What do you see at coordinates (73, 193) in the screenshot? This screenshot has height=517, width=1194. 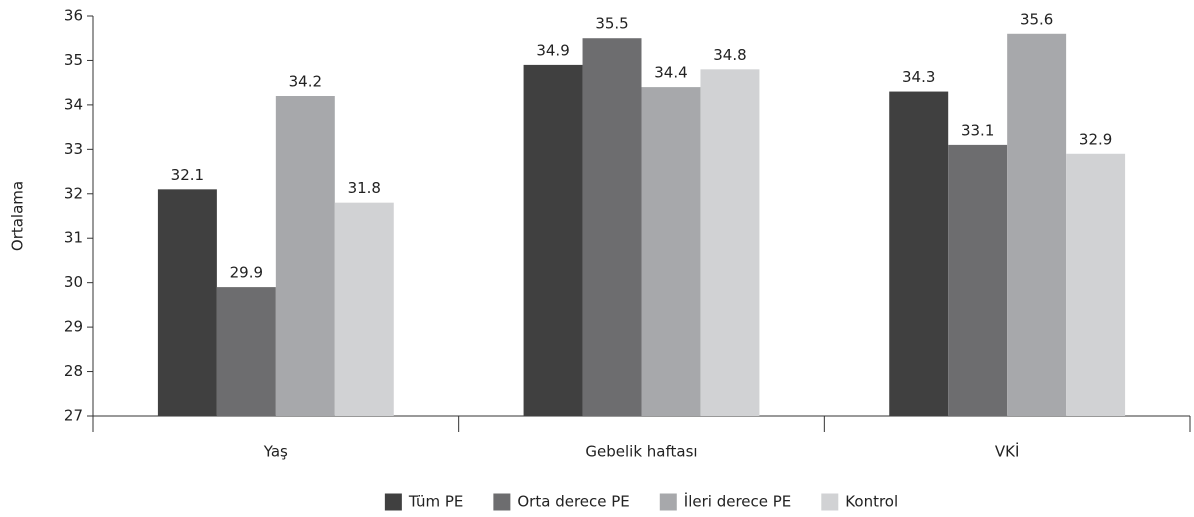 I see `y-tick-label: 32` at bounding box center [73, 193].